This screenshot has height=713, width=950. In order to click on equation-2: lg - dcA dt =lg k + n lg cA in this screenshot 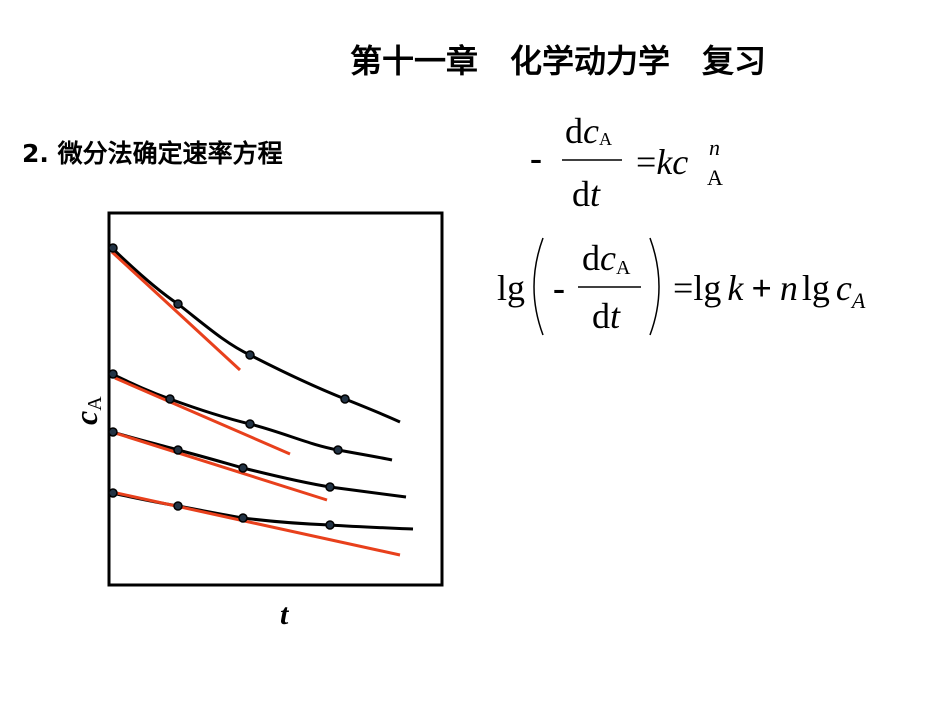, I will do `click(681, 286)`.